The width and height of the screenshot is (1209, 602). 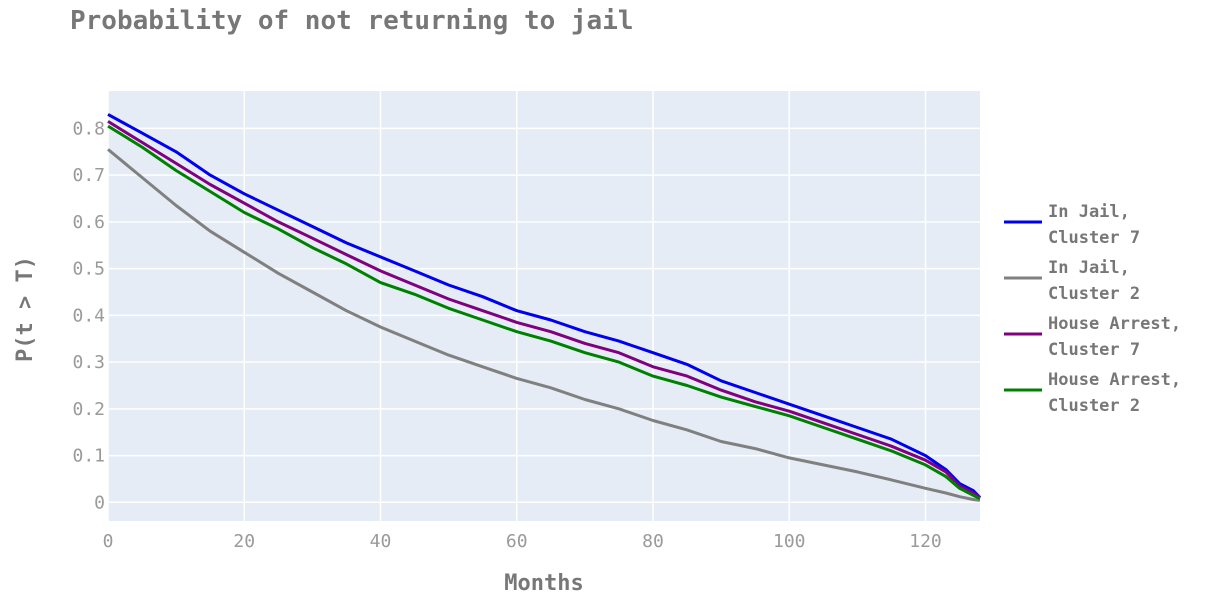 I want to click on y-tick-label: 0.3, so click(x=88, y=362).